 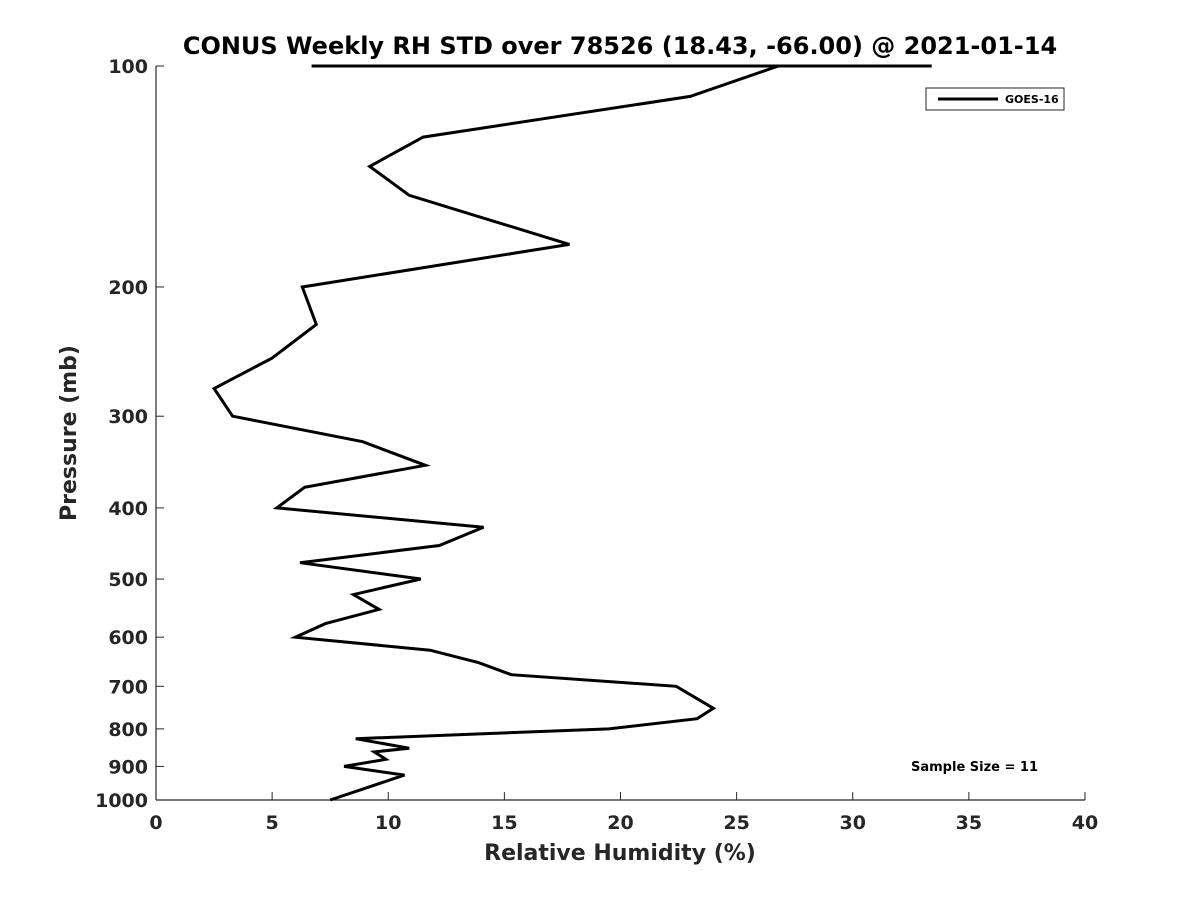 What do you see at coordinates (128, 580) in the screenshot?
I see `y-tick-label: 500` at bounding box center [128, 580].